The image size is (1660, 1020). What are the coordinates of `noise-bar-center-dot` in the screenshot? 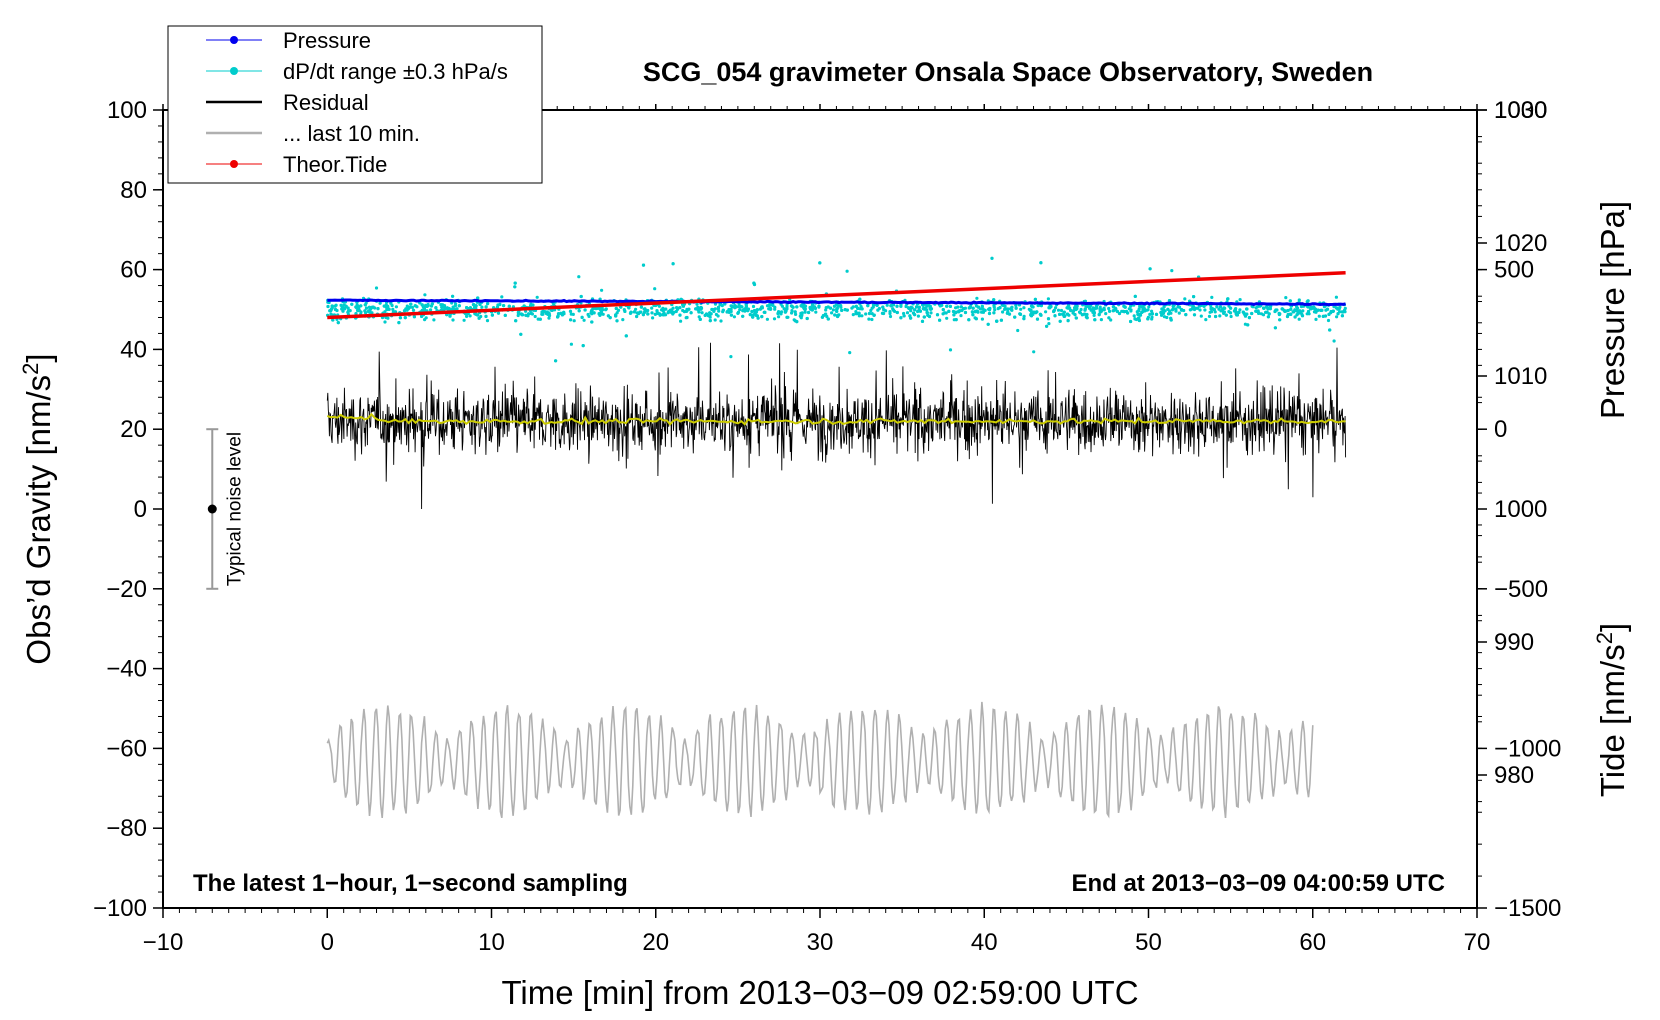 It's located at (212, 509).